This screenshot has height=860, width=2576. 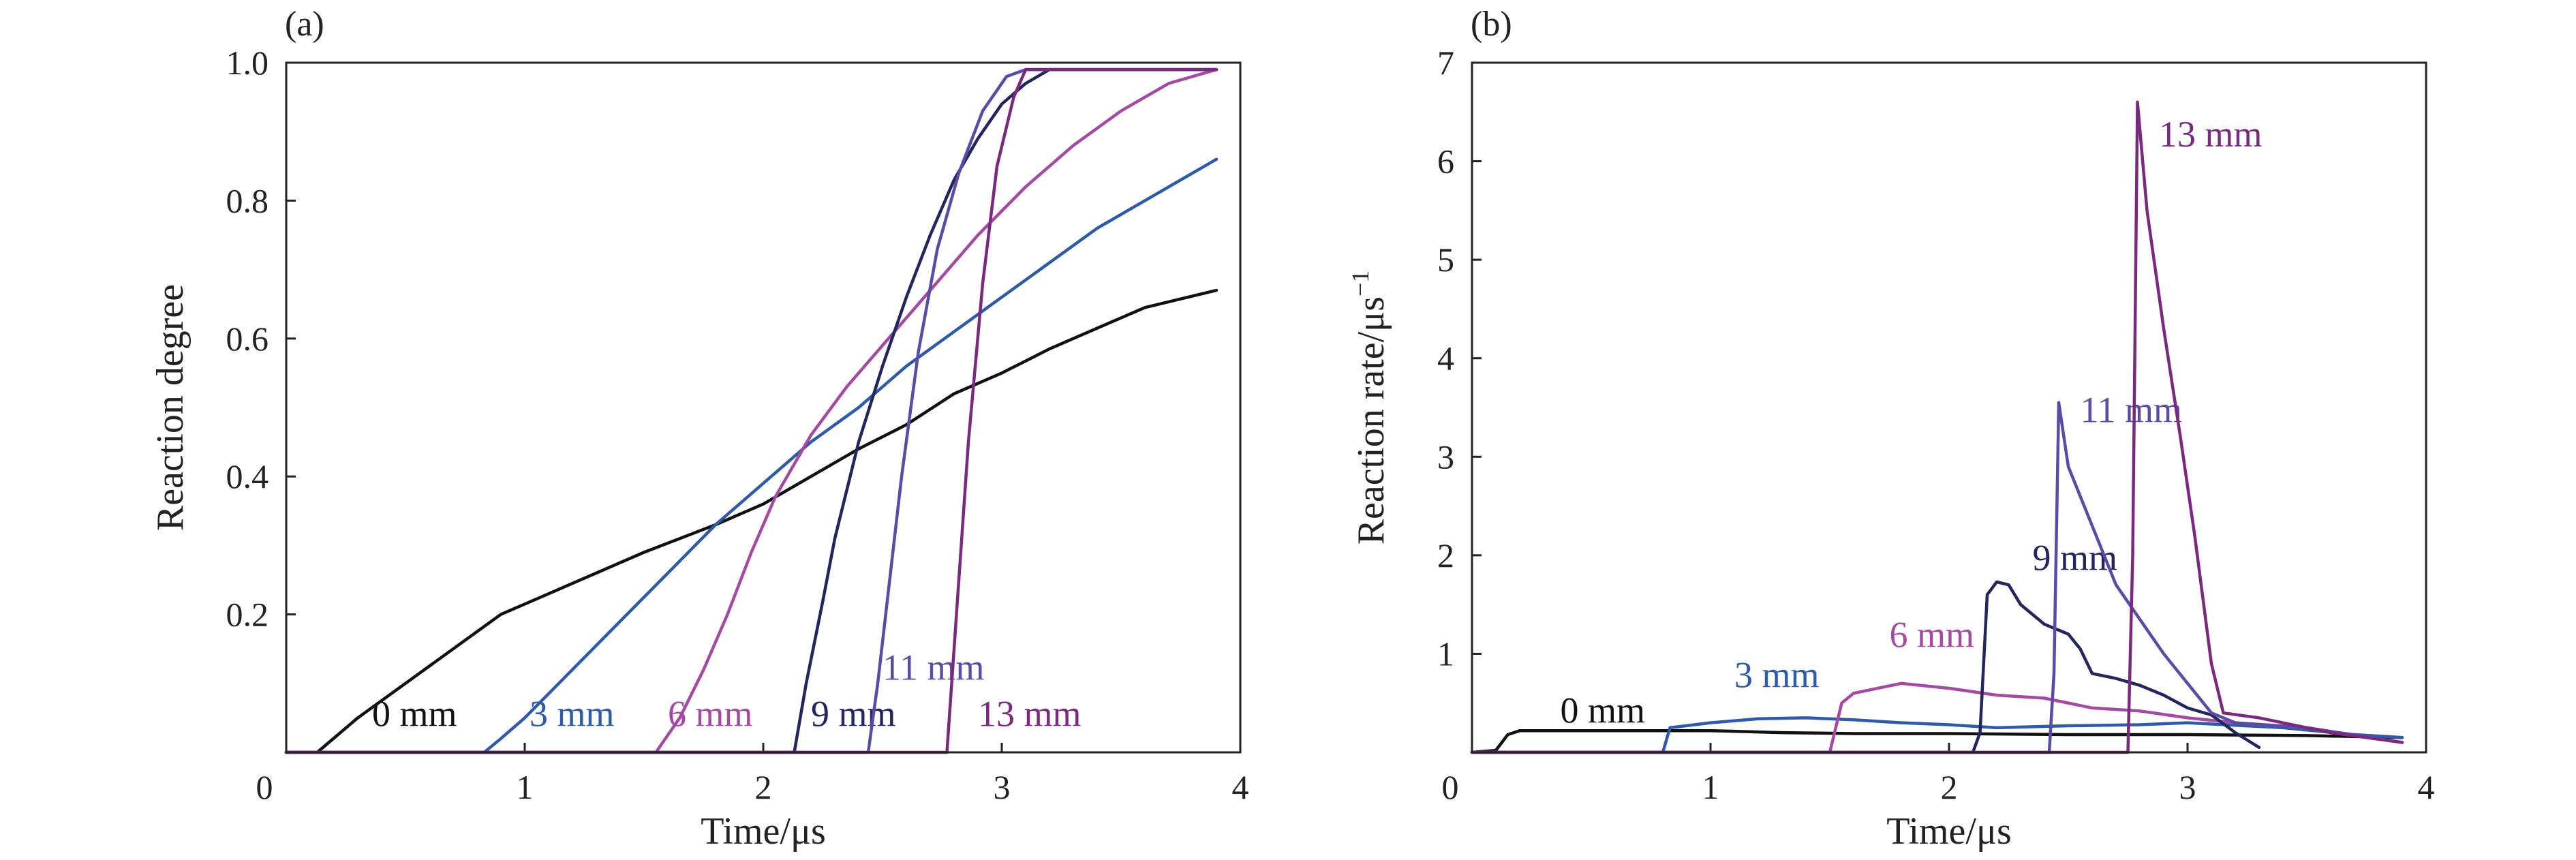 What do you see at coordinates (572, 714) in the screenshot?
I see `panel-a-series-label-3mm: 3 mm` at bounding box center [572, 714].